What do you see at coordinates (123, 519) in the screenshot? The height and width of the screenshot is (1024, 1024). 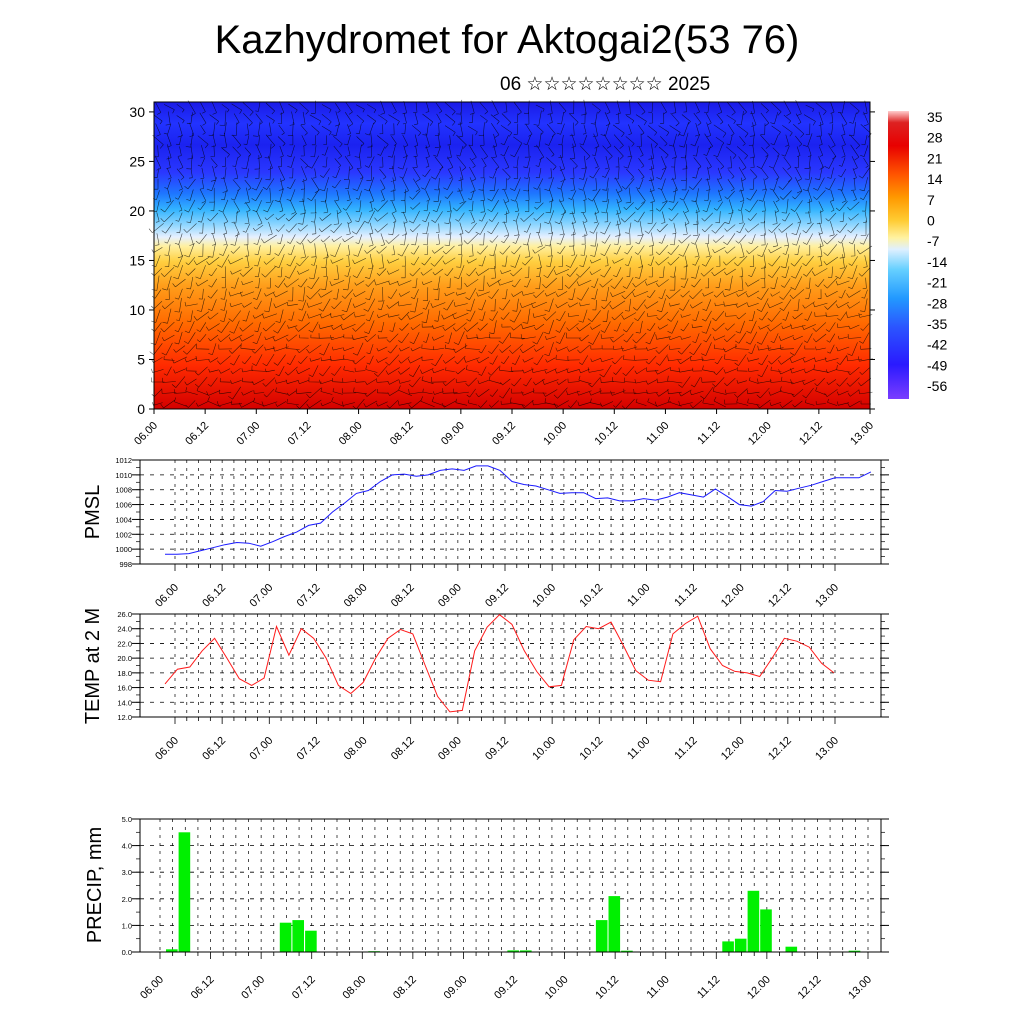 I see `y-tick-label: 1004` at bounding box center [123, 519].